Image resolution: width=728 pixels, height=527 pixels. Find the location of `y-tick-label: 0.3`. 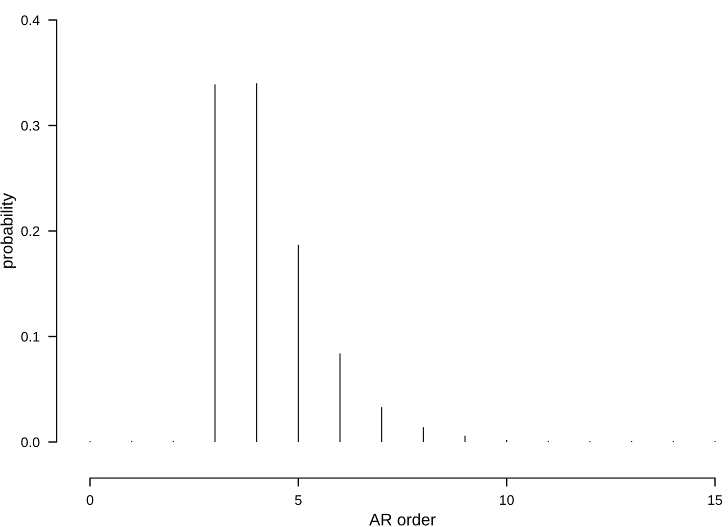

y-tick-label: 0.3 is located at coordinates (30, 125).